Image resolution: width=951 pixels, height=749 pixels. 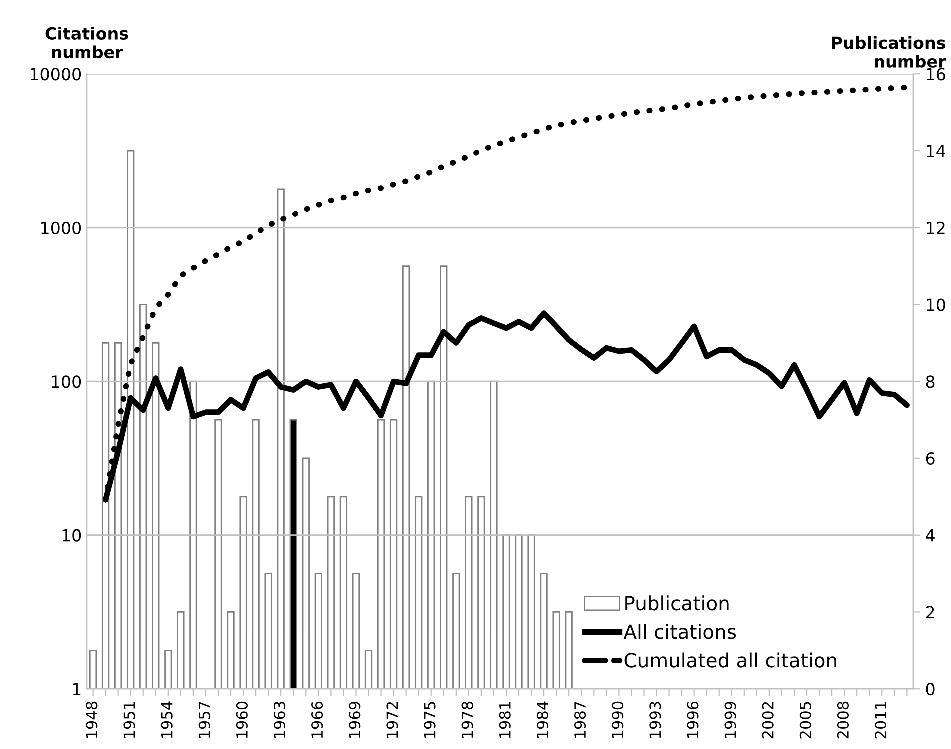 What do you see at coordinates (730, 660) in the screenshot?
I see `legend-label: Cumulated all citation` at bounding box center [730, 660].